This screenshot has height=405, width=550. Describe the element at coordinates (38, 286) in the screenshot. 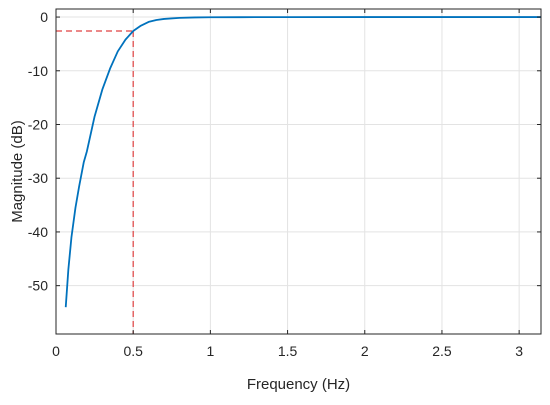

I see `y-tick-label: -50` at that location.